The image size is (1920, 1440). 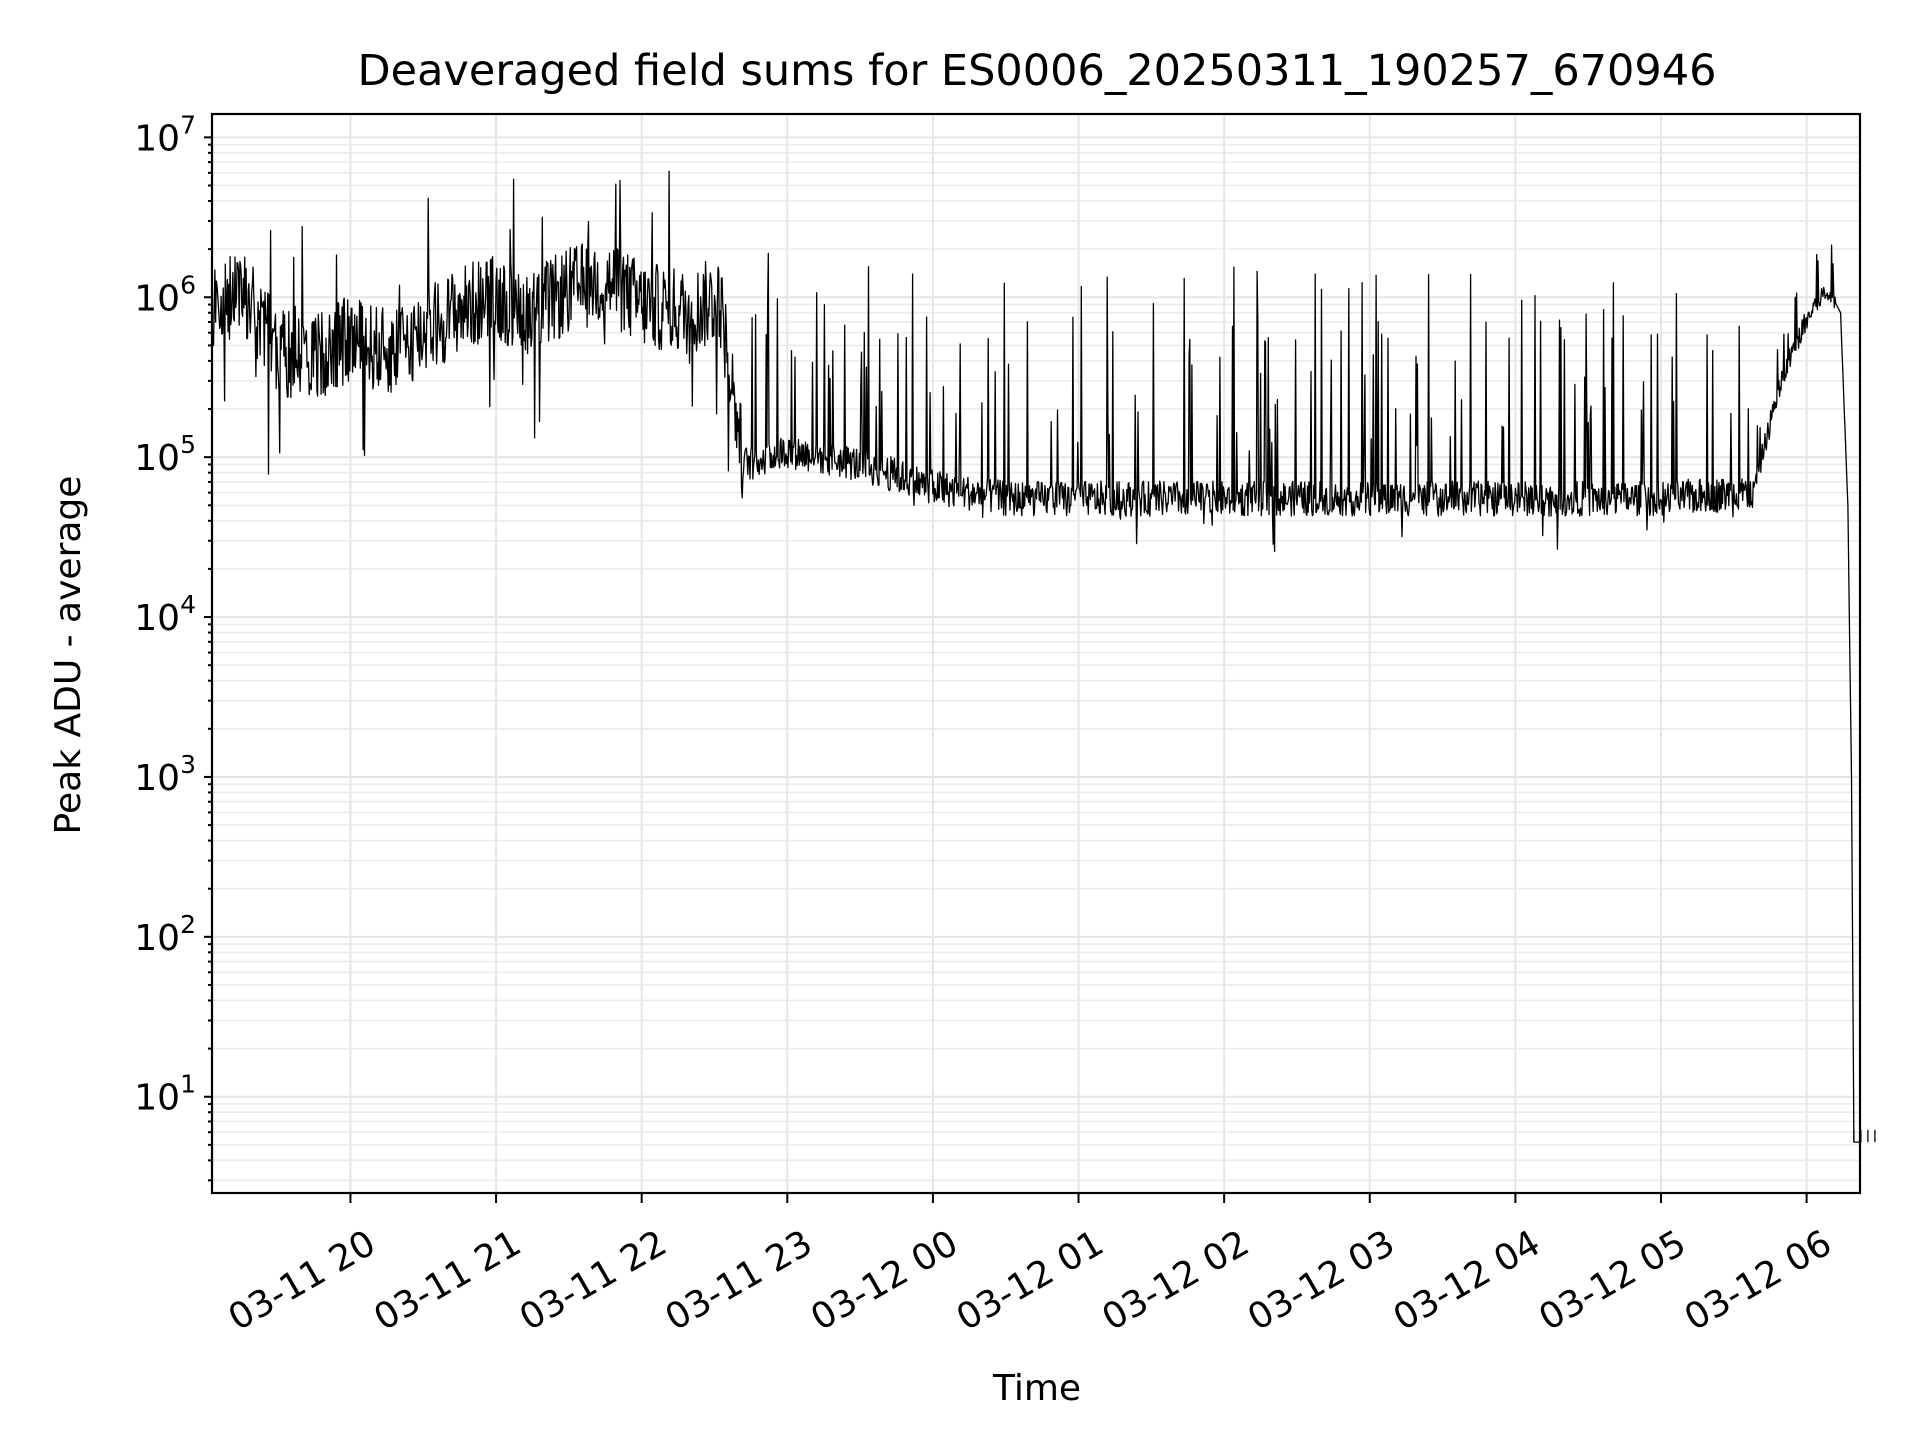 I want to click on y-tick-label: 10⁷, so click(x=165, y=134).